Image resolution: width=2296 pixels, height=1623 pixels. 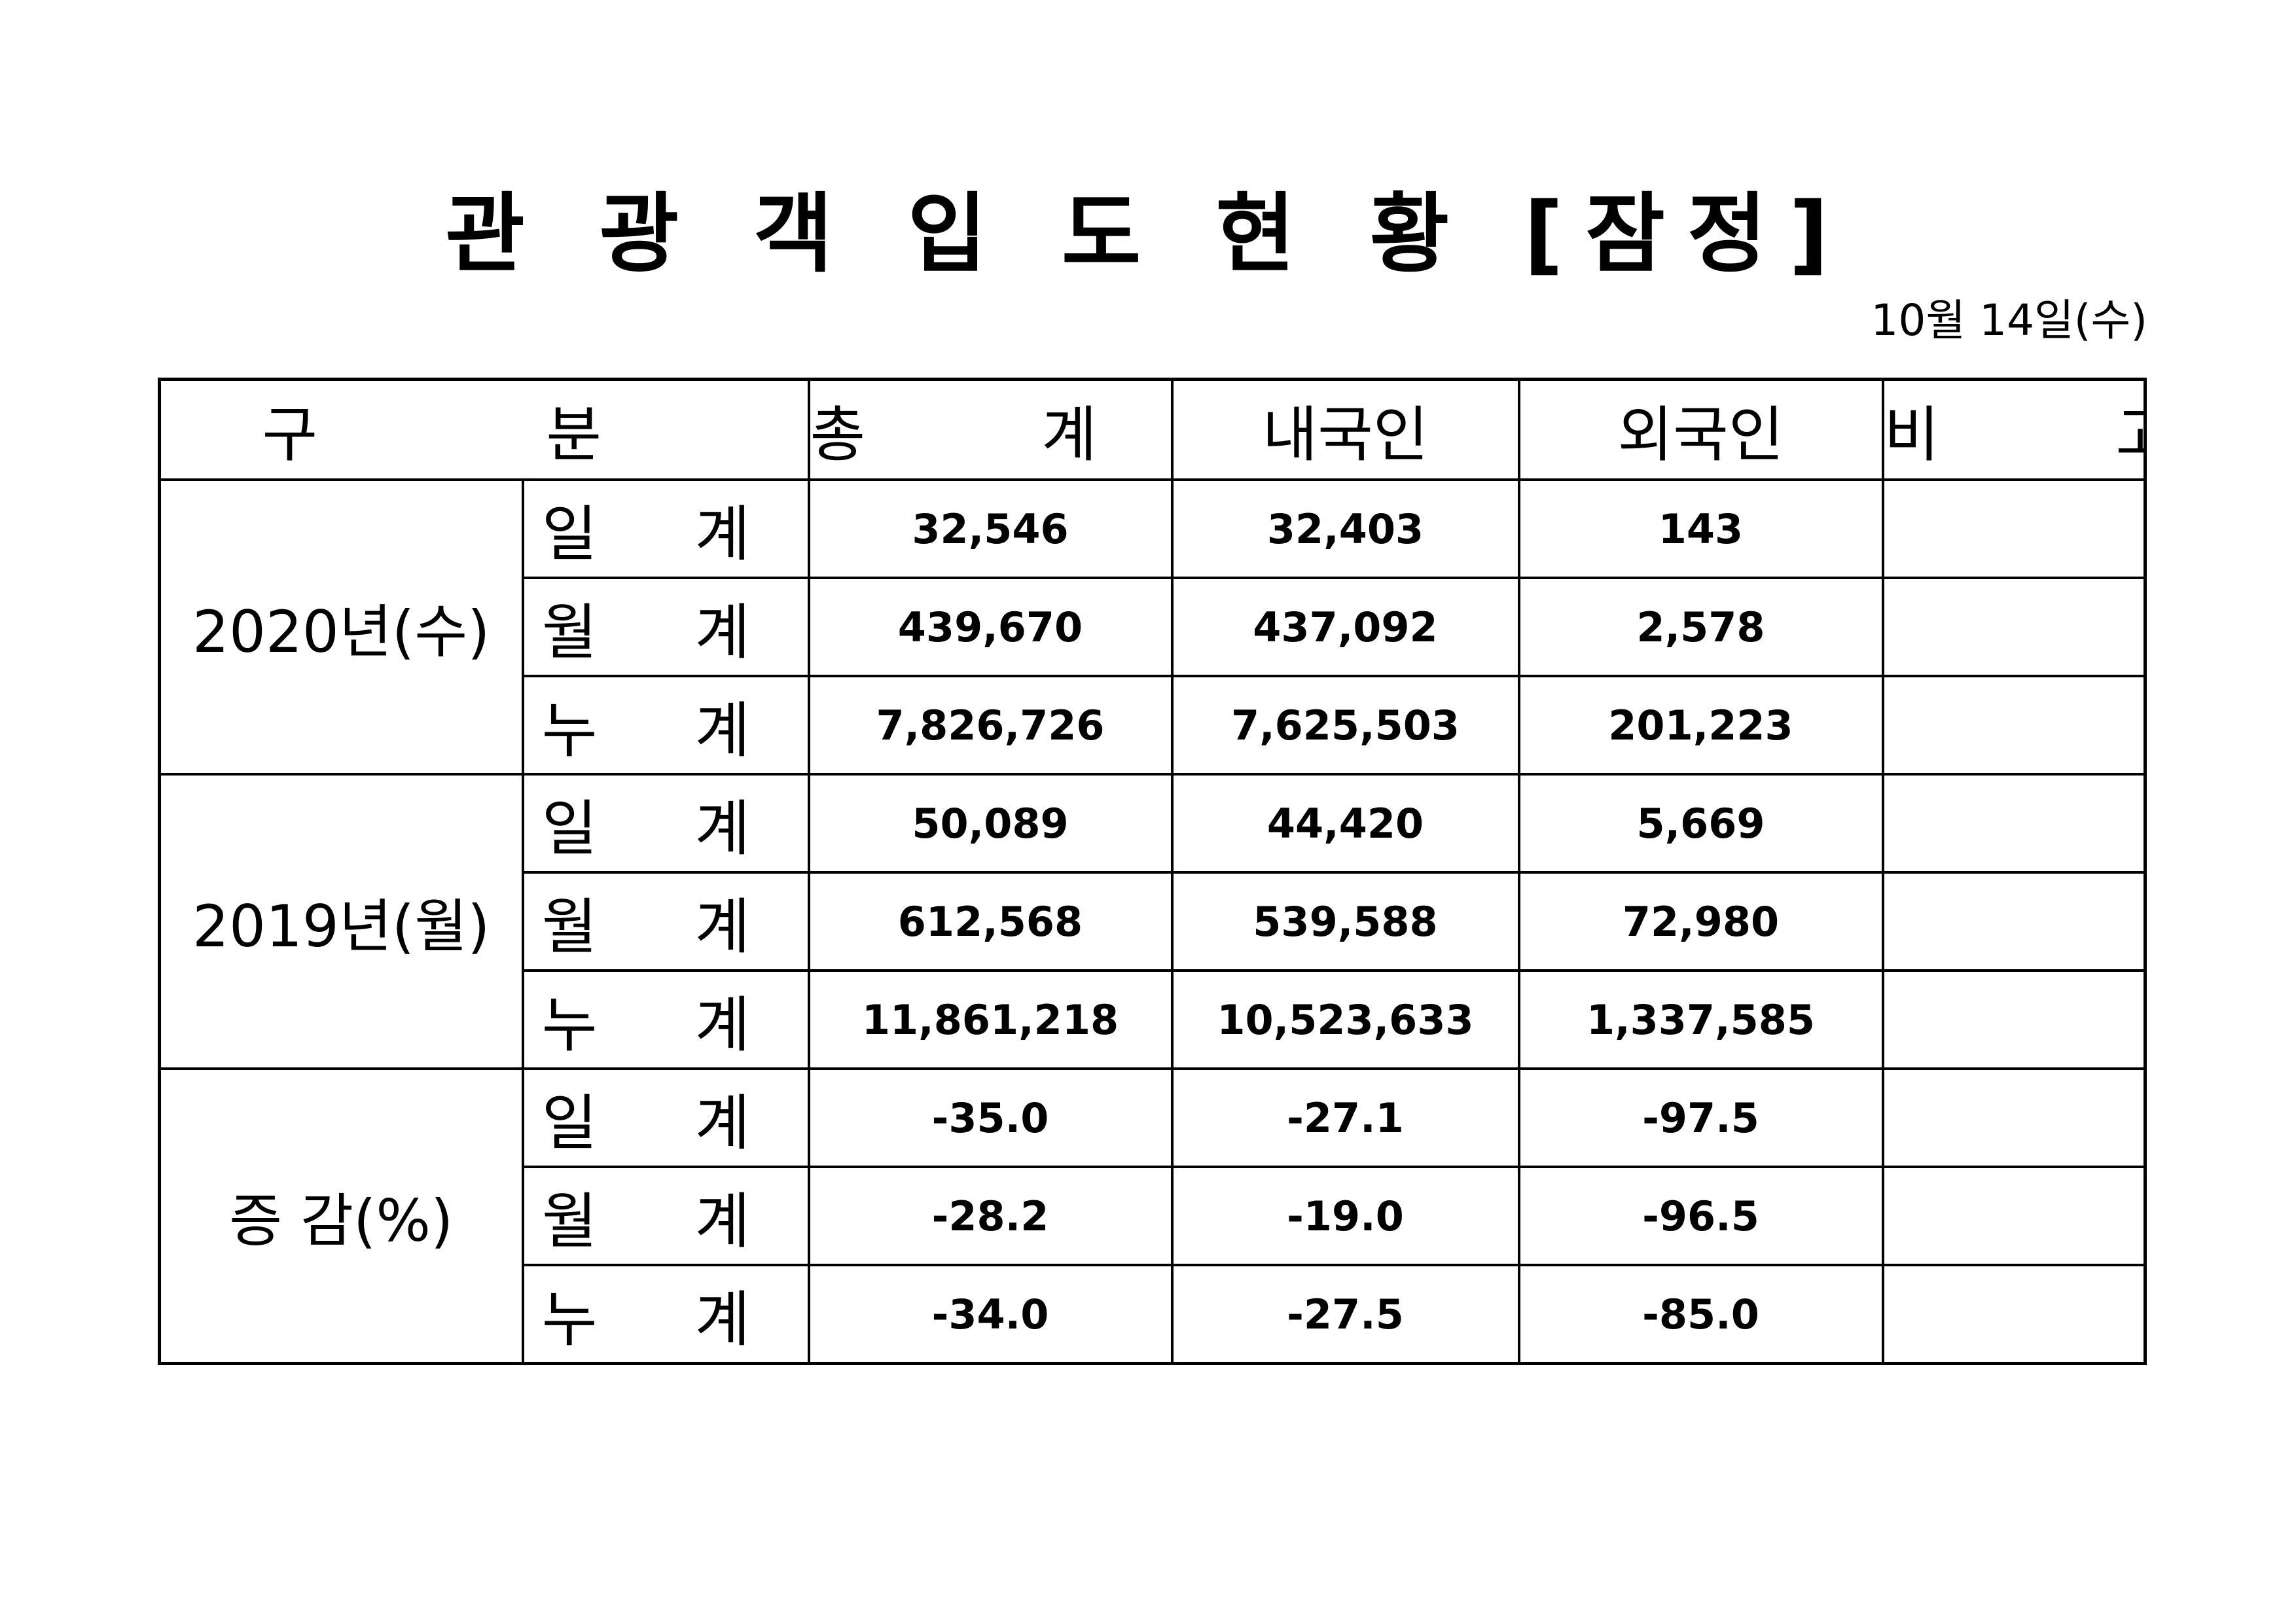 What do you see at coordinates (990, 921) in the screenshot?
I see `total-cell: 612,568` at bounding box center [990, 921].